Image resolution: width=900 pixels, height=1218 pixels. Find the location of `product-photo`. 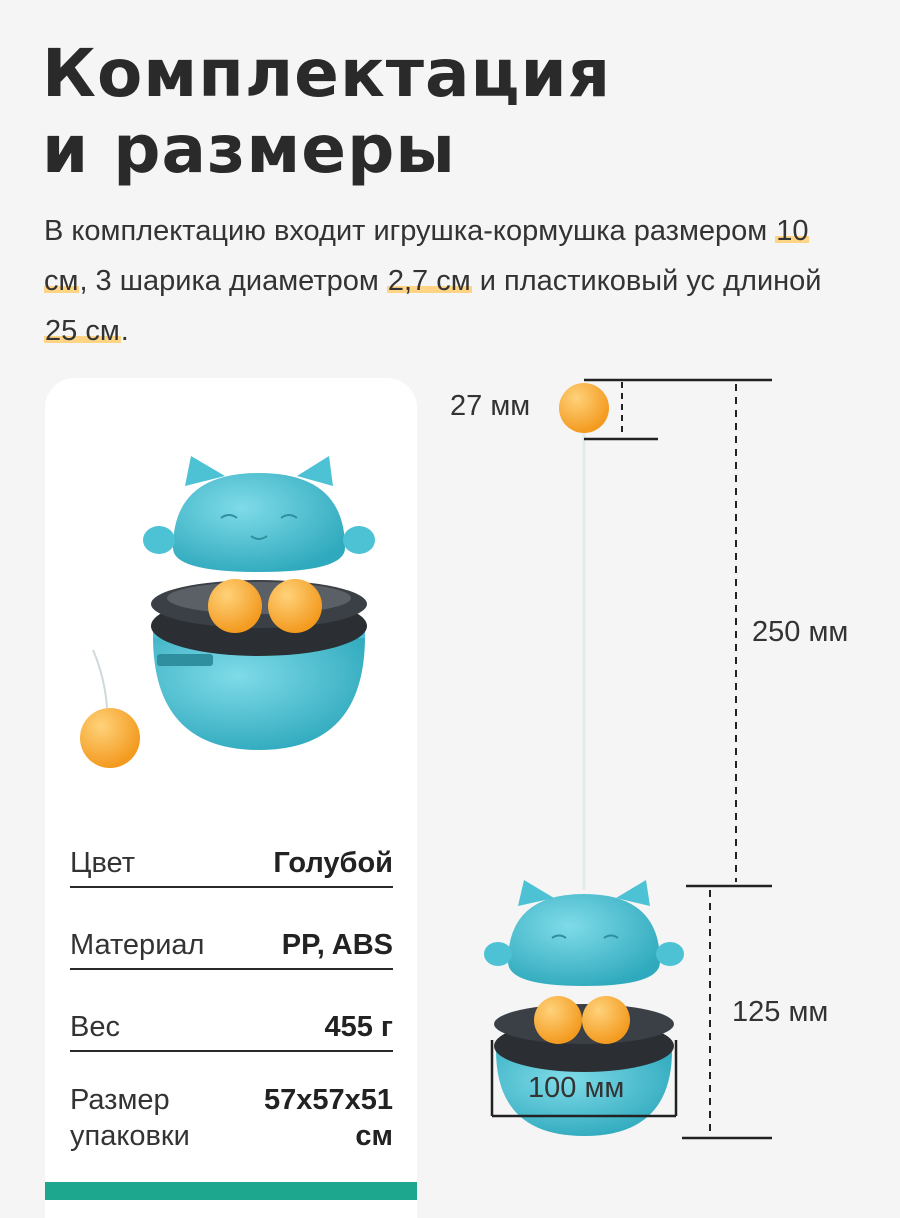

product-photo is located at coordinates (227, 612).